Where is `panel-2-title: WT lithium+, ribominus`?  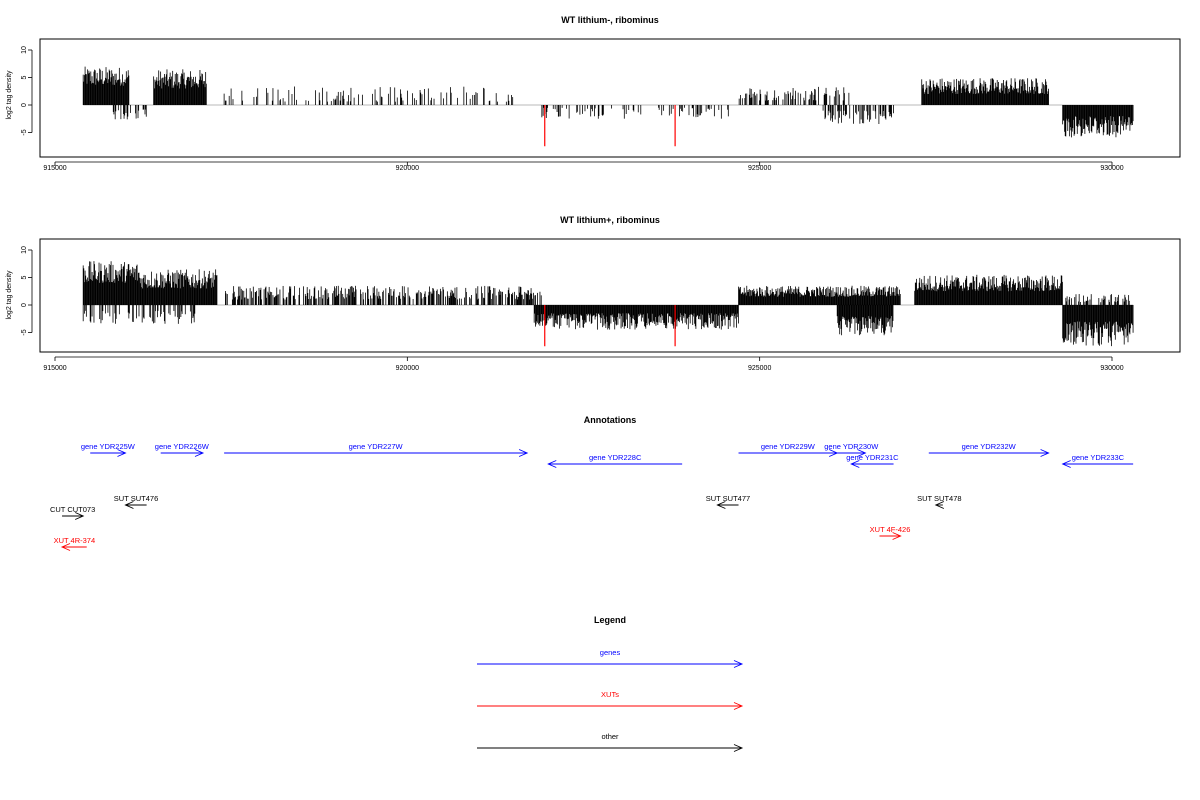 panel-2-title: WT lithium+, ribominus is located at coordinates (610, 220).